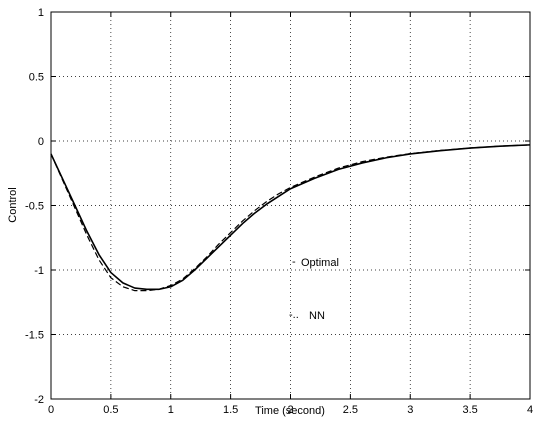  What do you see at coordinates (317, 316) in the screenshot?
I see `legend-label-nn: NN` at bounding box center [317, 316].